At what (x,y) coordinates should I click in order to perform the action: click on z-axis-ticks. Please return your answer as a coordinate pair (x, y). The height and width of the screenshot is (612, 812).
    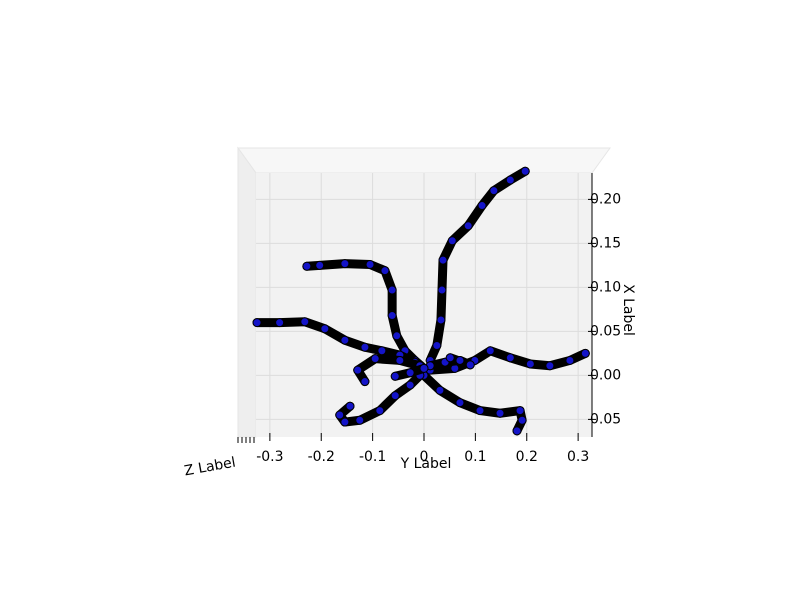
    Looking at the image, I should click on (246, 440).